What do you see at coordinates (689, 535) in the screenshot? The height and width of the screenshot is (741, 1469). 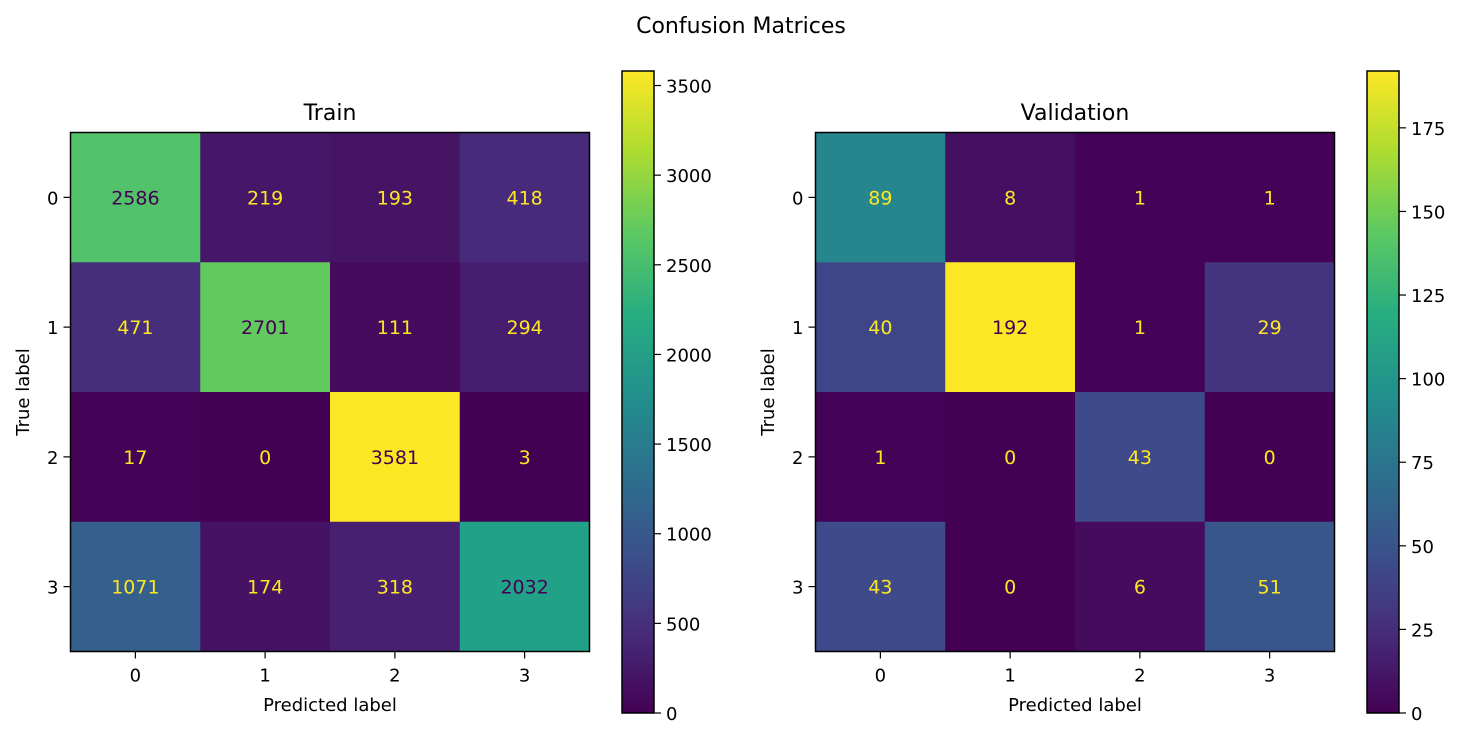 I see `colorbar-tick-label: 1000` at bounding box center [689, 535].